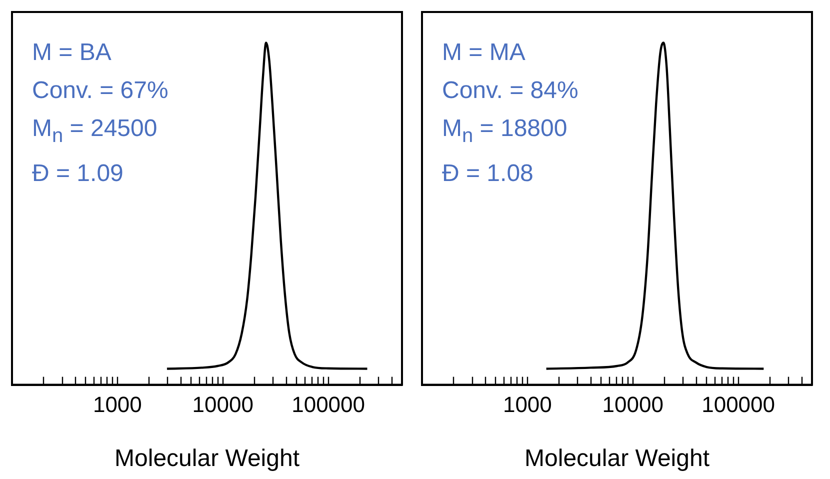 The image size is (830, 479). Describe the element at coordinates (78, 173) in the screenshot. I see `annotation: Đ = 1.09` at that location.